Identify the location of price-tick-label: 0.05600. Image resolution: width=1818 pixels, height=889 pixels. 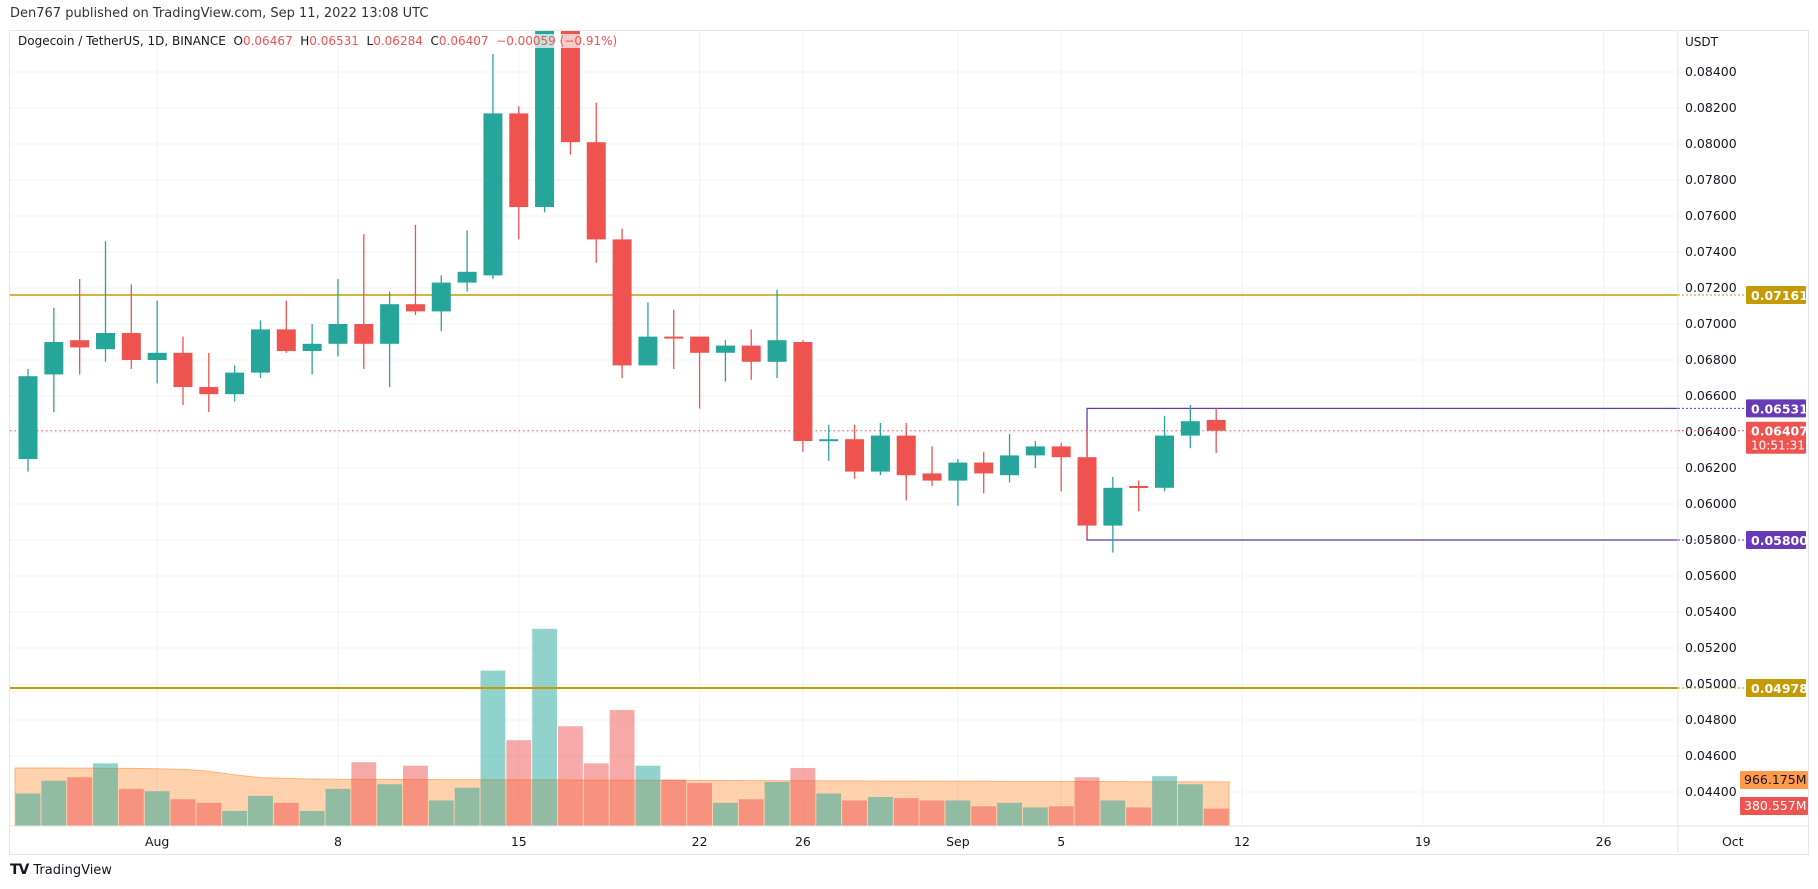
(1711, 575).